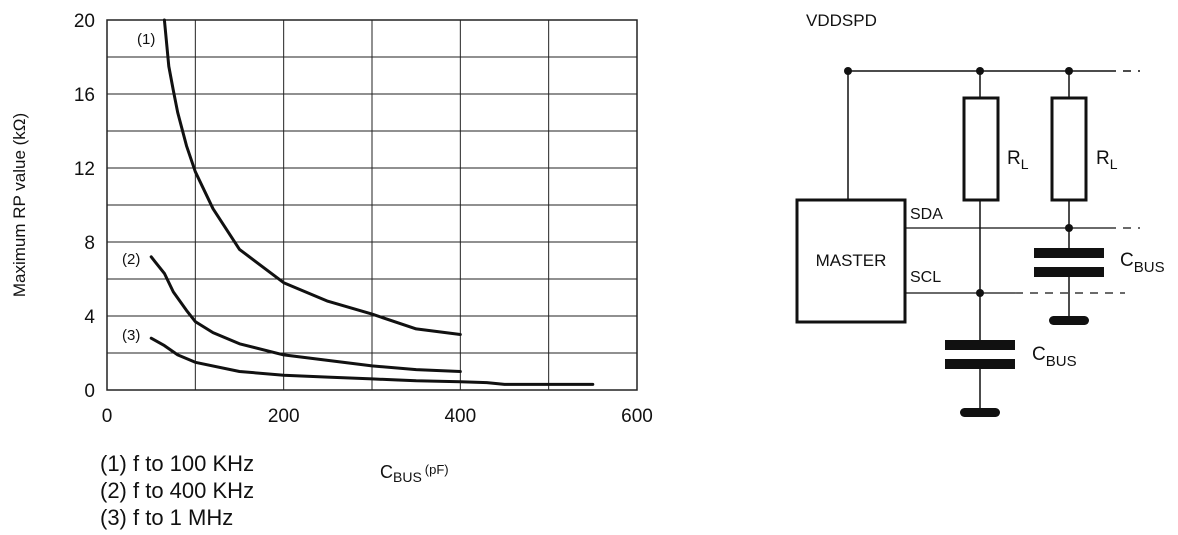 Image resolution: width=1178 pixels, height=535 pixels. I want to click on scl-capacitor-label: CBUS, so click(1054, 357).